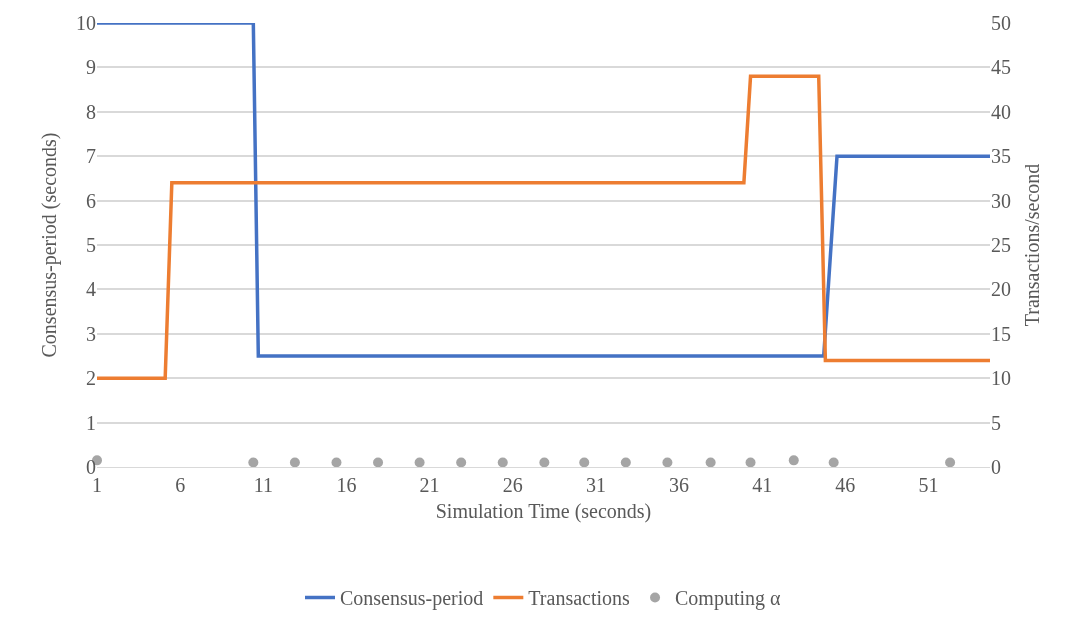  I want to click on y2-tick-label: 5, so click(996, 422).